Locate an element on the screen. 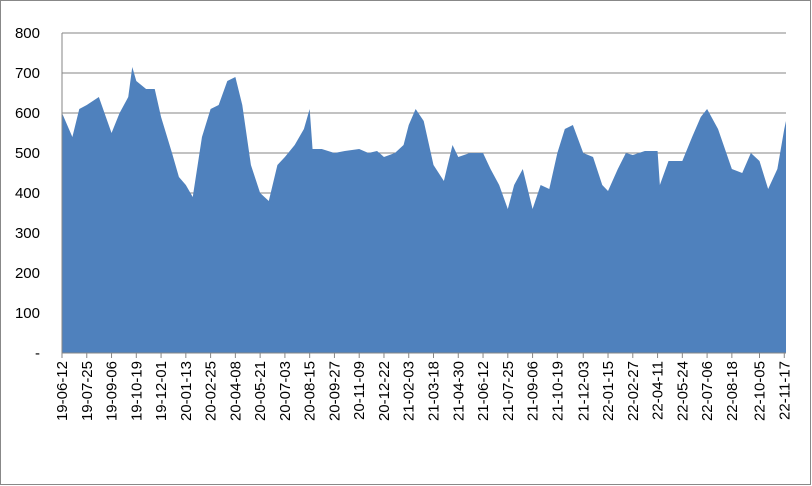 The height and width of the screenshot is (486, 812). x-tick-label: 20-08-15 is located at coordinates (310, 391).